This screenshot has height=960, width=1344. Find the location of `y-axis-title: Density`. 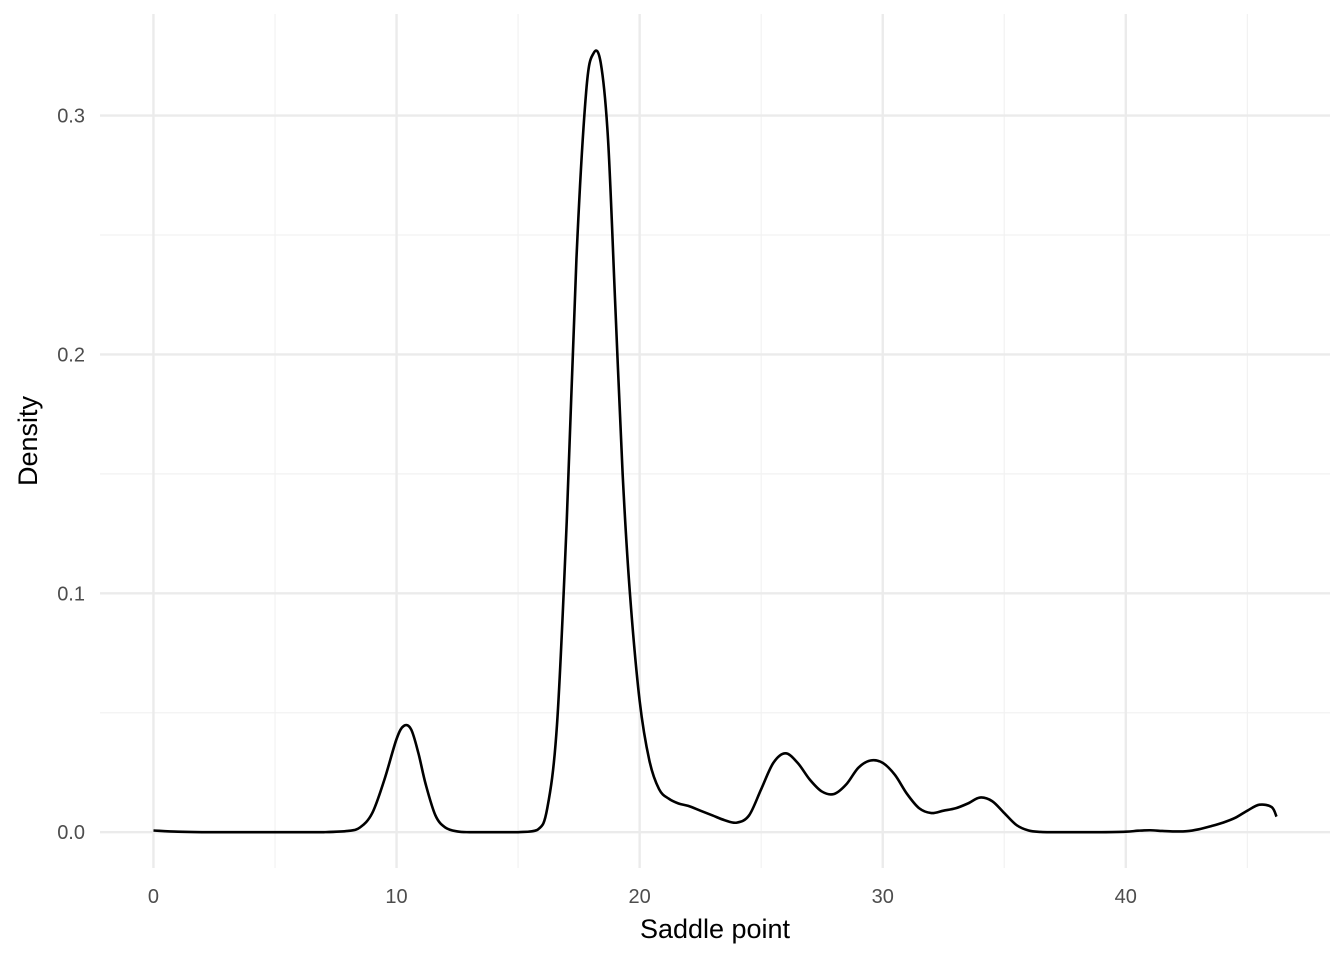

y-axis-title: Density is located at coordinates (28, 440).